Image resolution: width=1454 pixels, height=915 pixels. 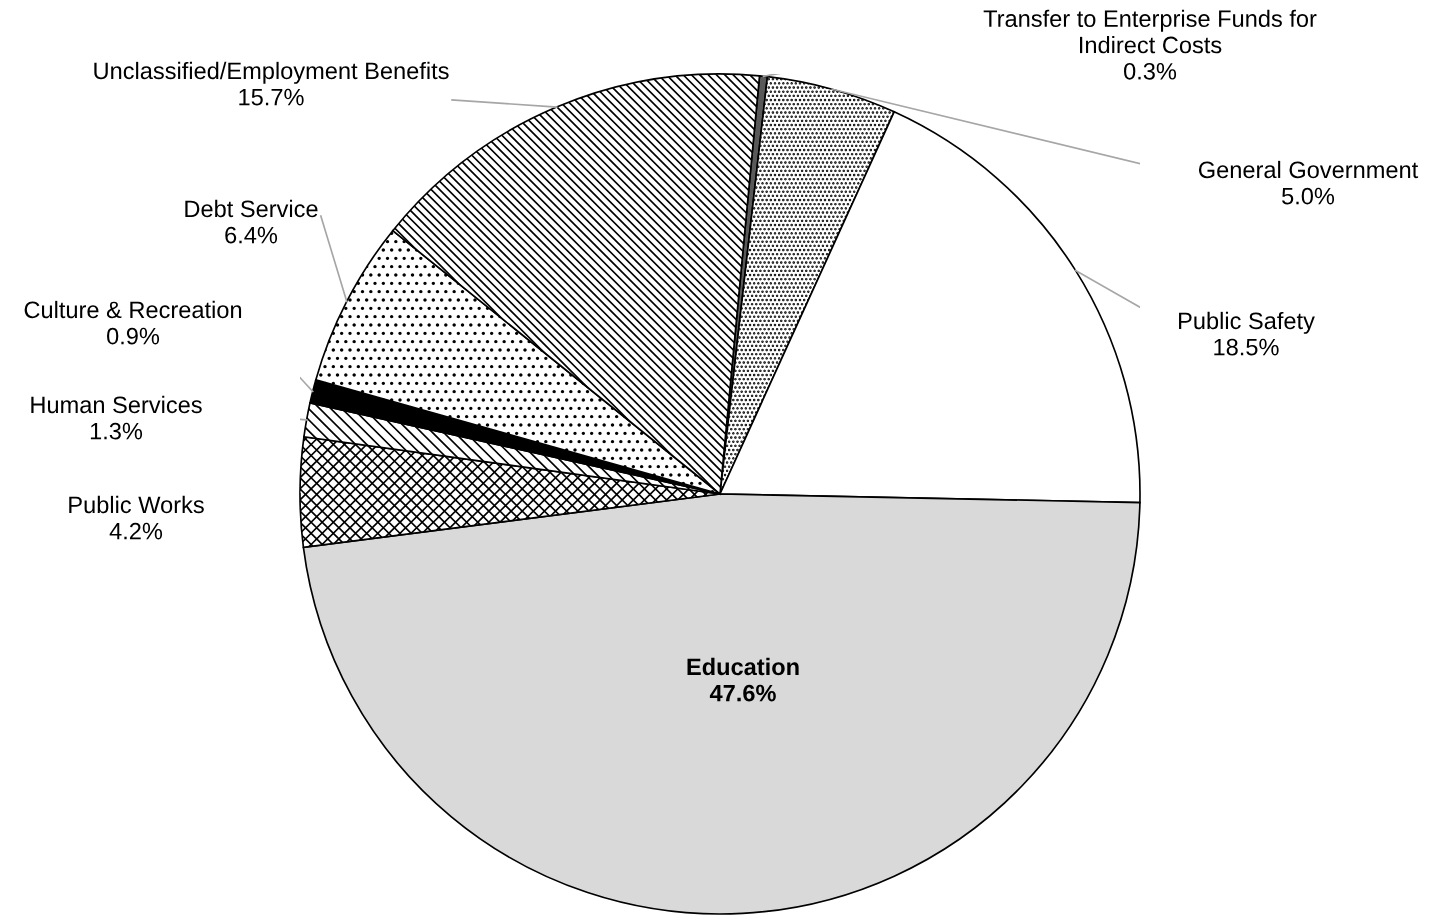 I want to click on data-label: 18.5%, so click(x=1246, y=347).